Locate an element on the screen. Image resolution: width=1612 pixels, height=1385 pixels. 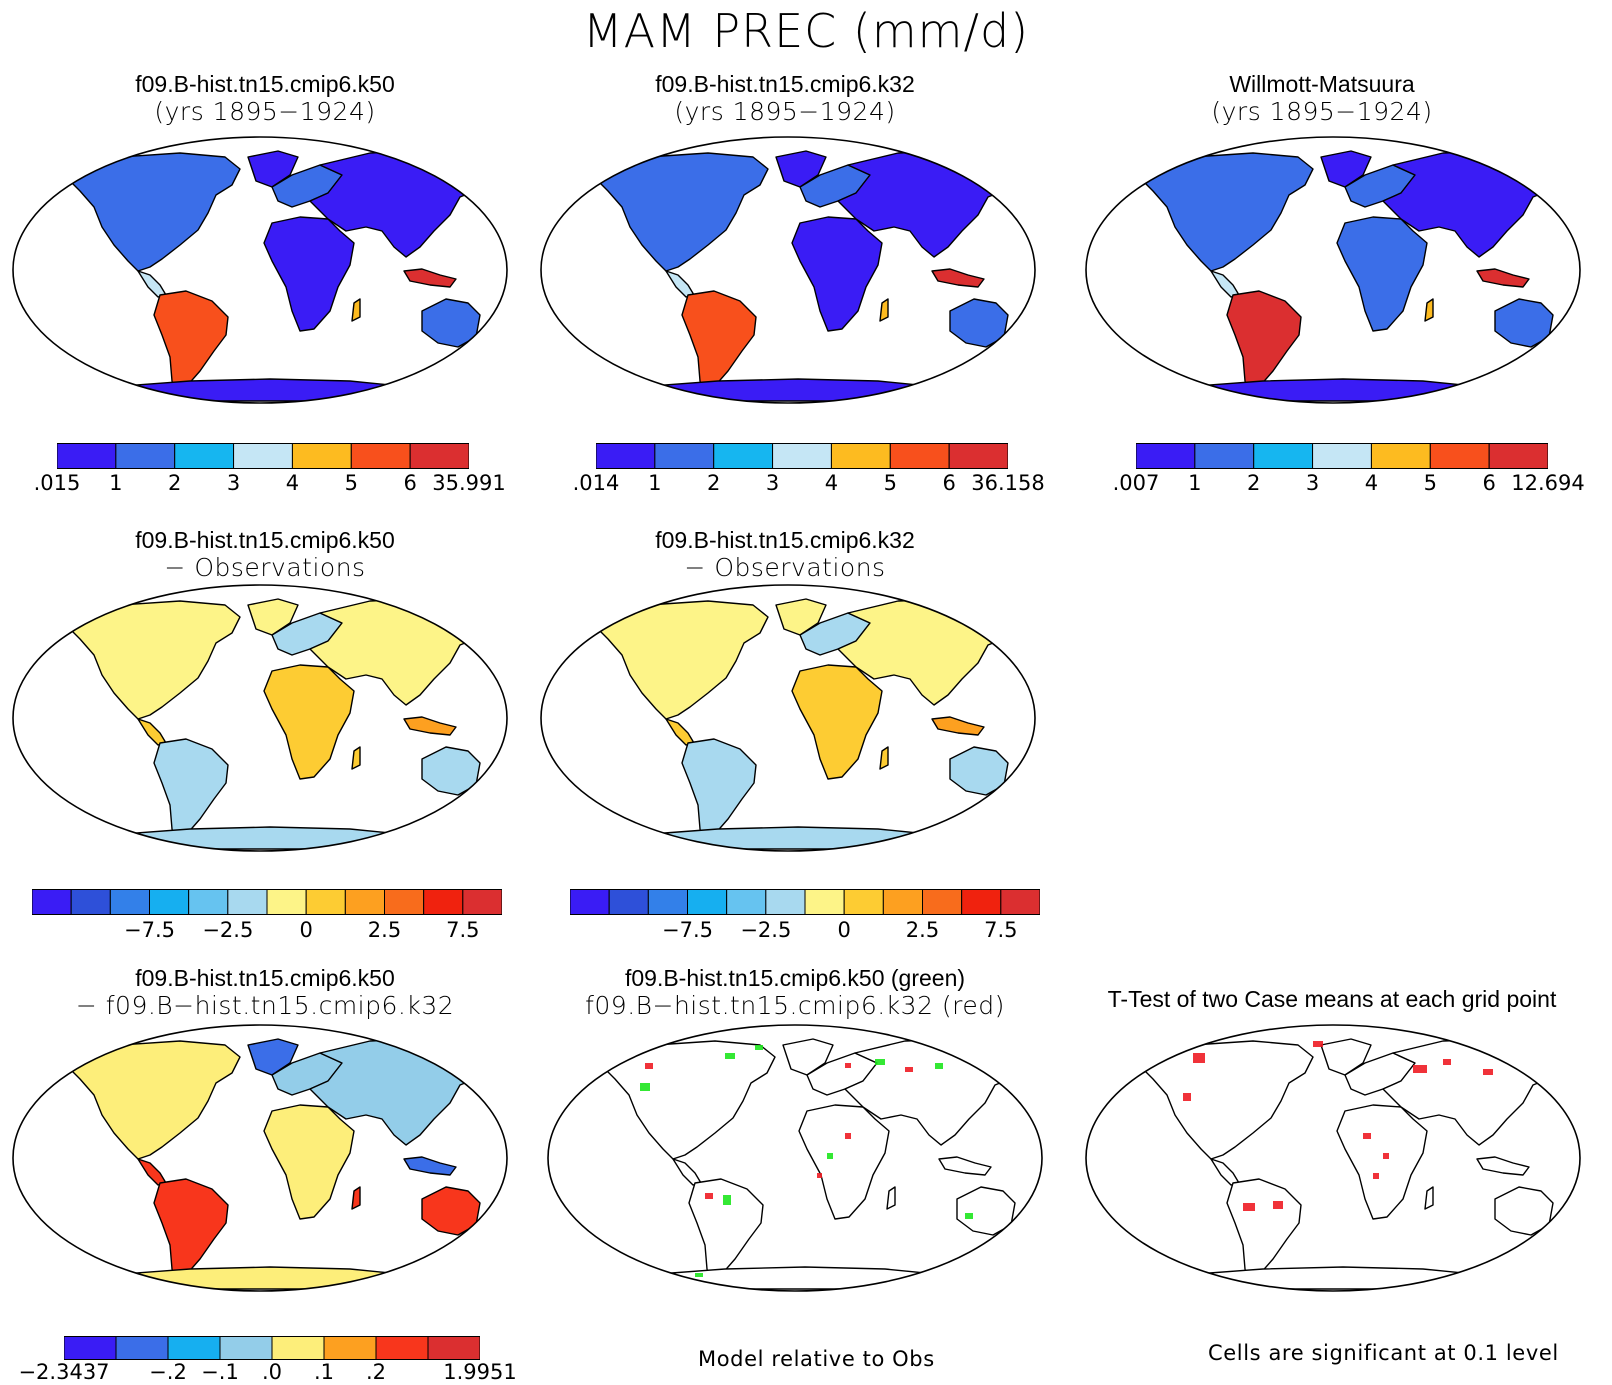
map-ttest-significance is located at coordinates (1333, 1158).